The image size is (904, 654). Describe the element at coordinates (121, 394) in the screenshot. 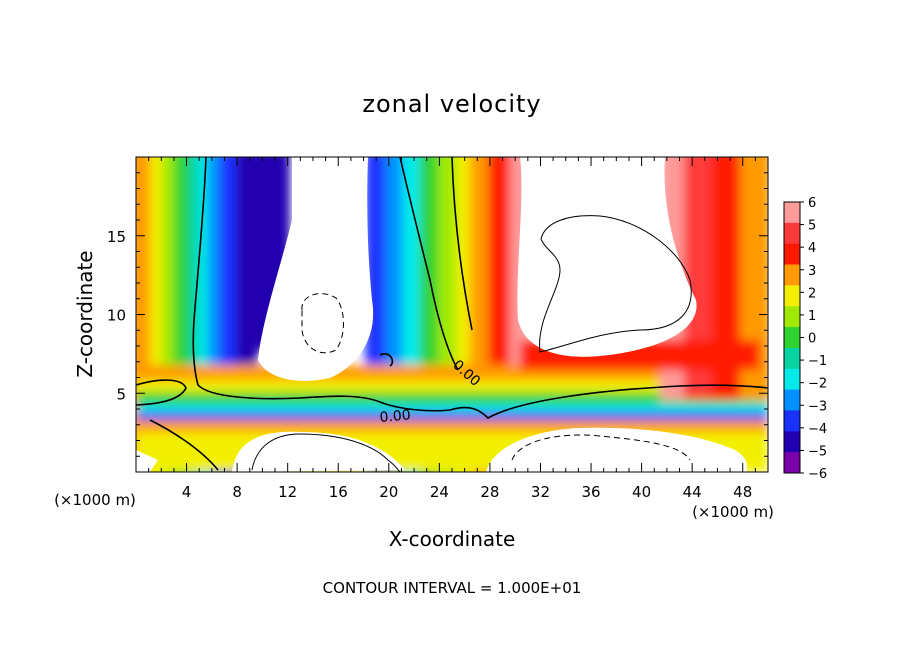

I see `y-tick-label: 5` at that location.